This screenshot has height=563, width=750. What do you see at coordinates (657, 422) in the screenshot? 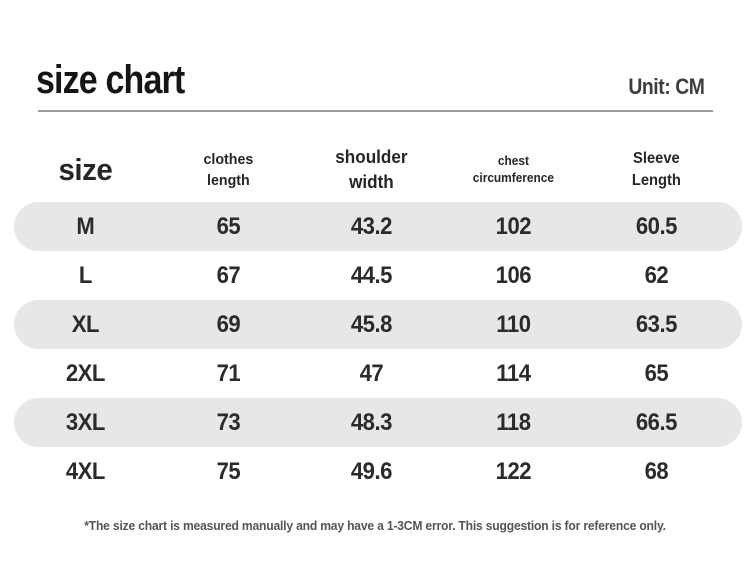
I see `value-sleeve_length: 66.5` at bounding box center [657, 422].